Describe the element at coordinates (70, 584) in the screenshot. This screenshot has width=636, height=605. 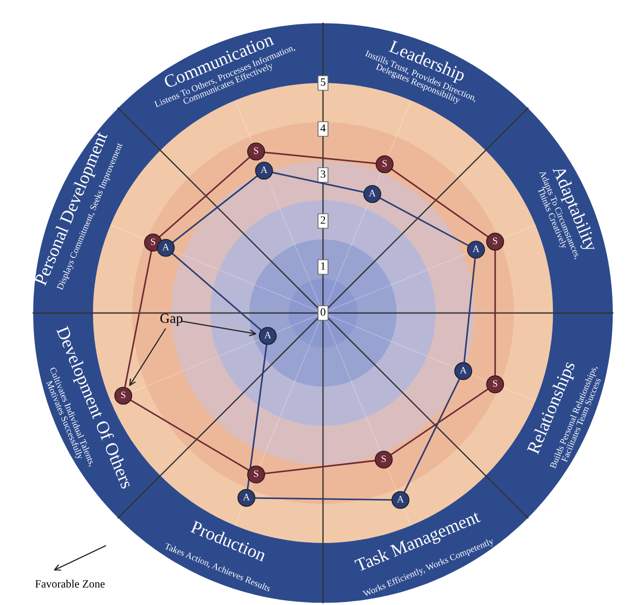
I see `text: Favorable Zone` at that location.